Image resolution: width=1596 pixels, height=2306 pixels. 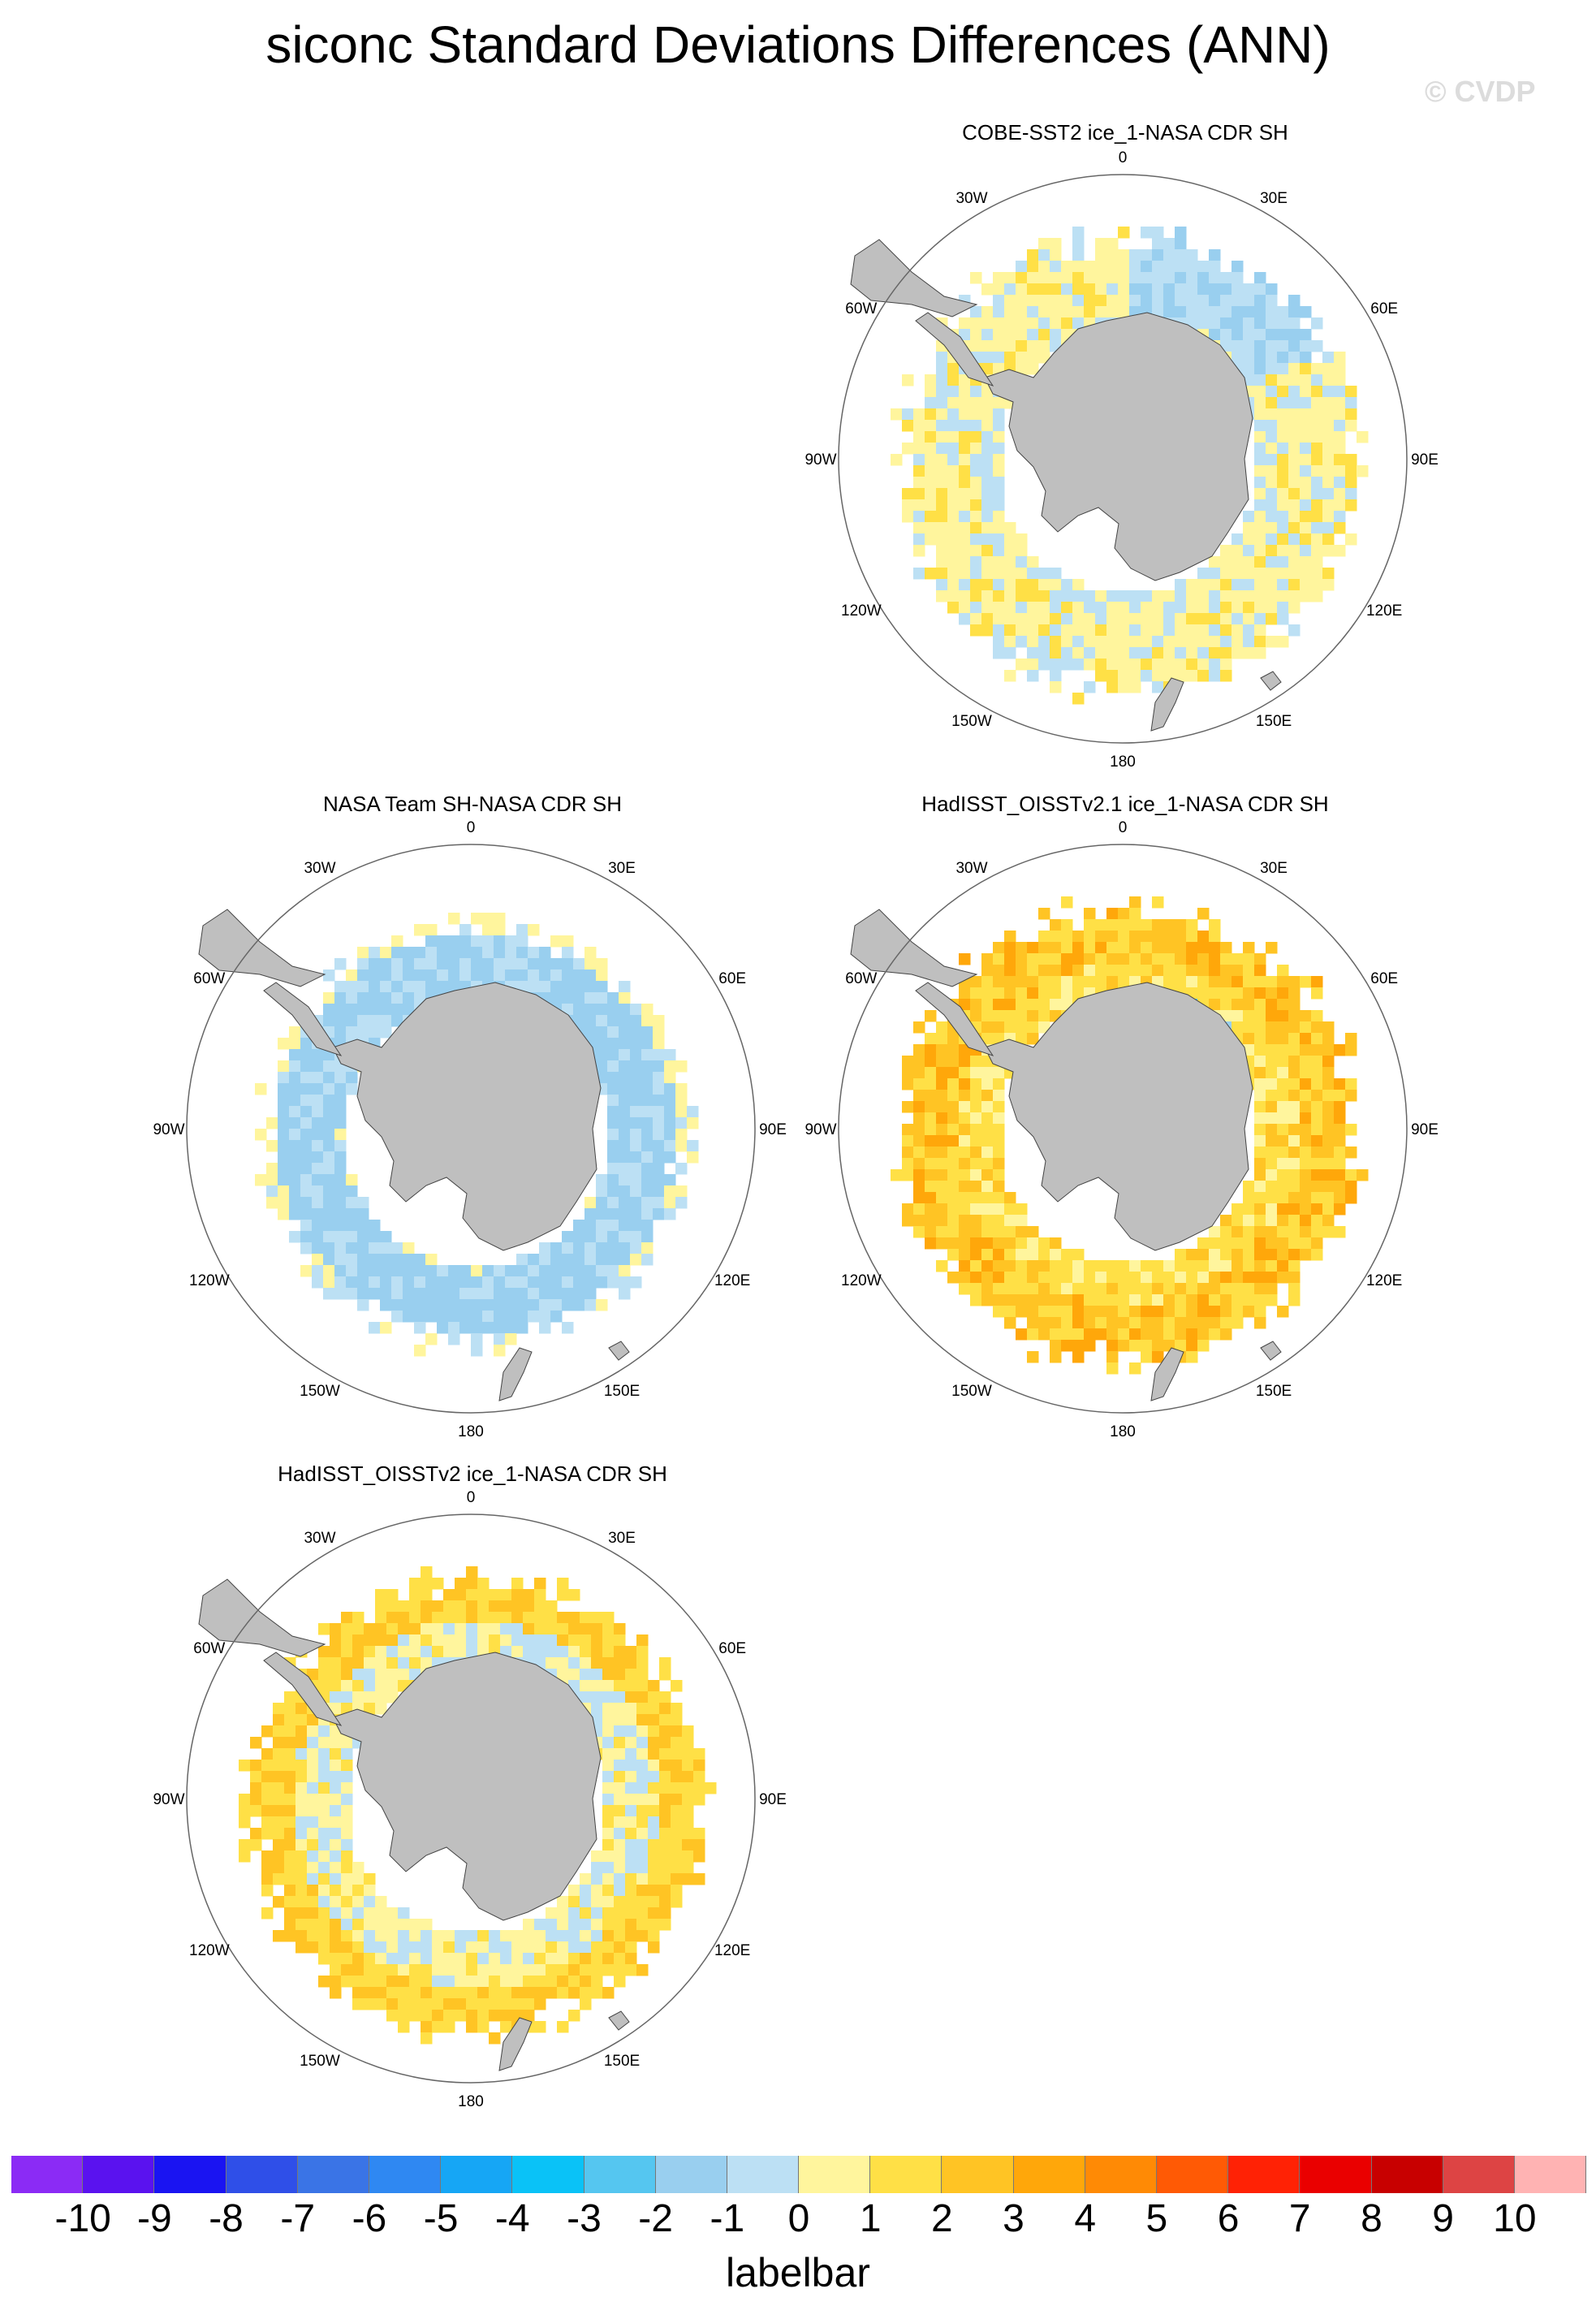 I want to click on labelbar-tick-label: -7, so click(x=298, y=2218).